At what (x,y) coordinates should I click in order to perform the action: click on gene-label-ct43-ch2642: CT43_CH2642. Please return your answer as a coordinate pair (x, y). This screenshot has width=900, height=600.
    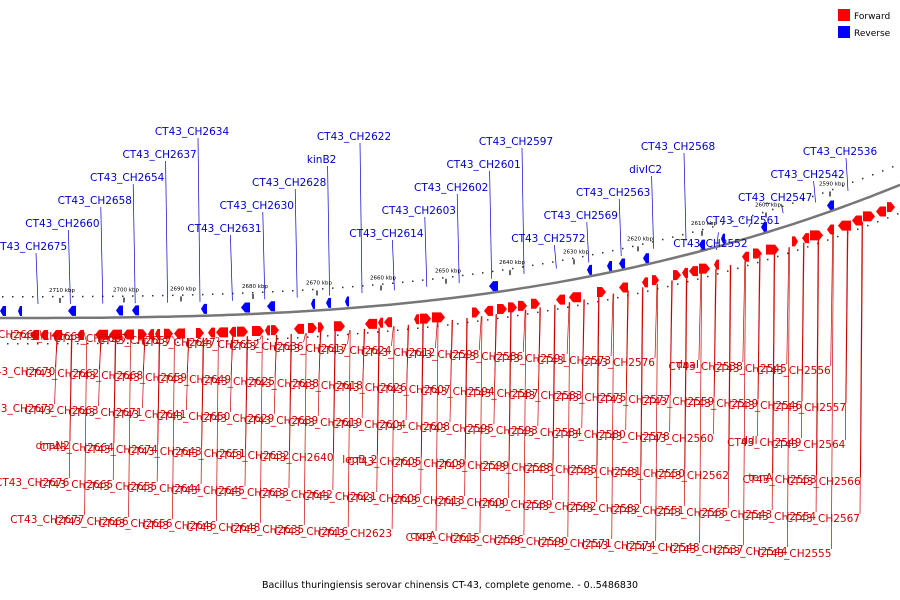
    Looking at the image, I should click on (296, 495).